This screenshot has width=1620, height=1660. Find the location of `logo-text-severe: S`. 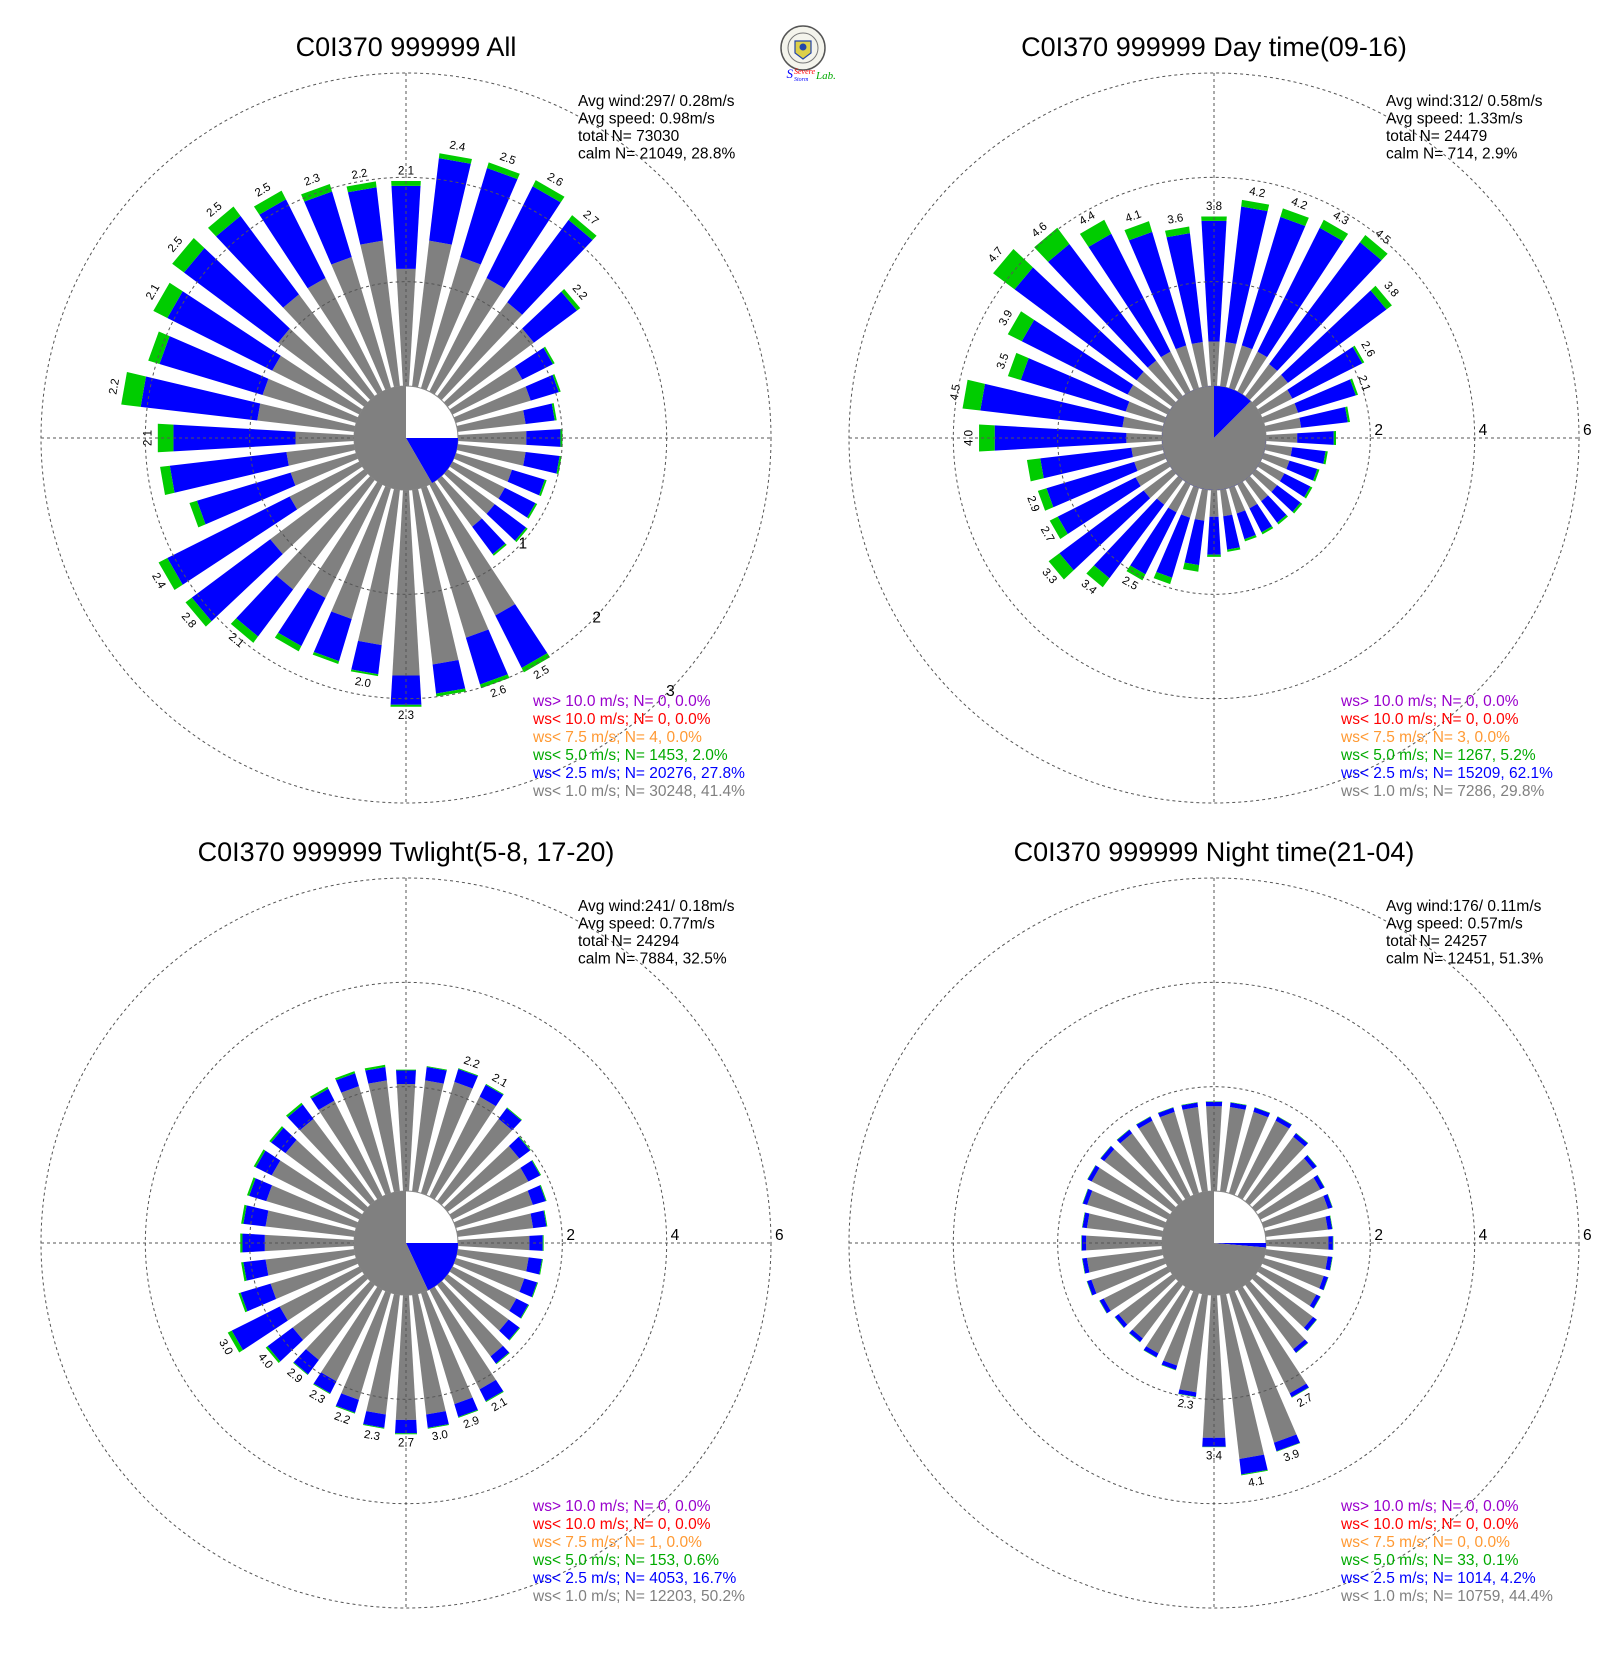

logo-text-severe: S is located at coordinates (790, 73).